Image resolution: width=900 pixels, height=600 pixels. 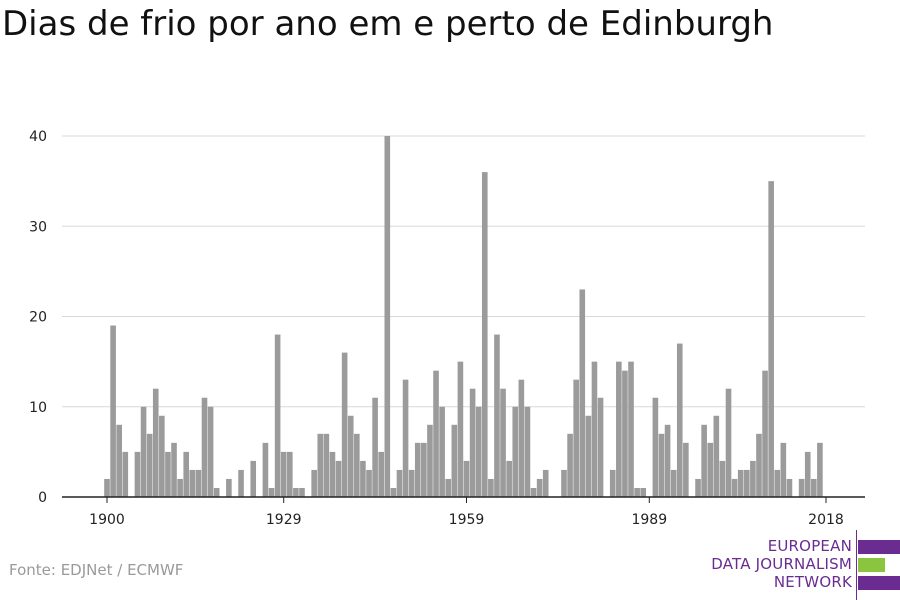 What do you see at coordinates (625, 433) in the screenshot?
I see `bar-1985` at bounding box center [625, 433].